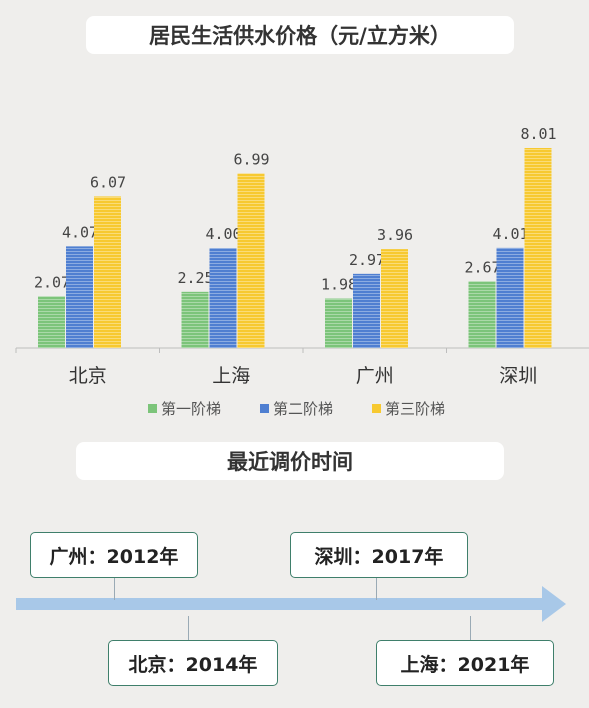 The image size is (589, 708). What do you see at coordinates (367, 260) in the screenshot?
I see `data-label: 2.97` at bounding box center [367, 260].